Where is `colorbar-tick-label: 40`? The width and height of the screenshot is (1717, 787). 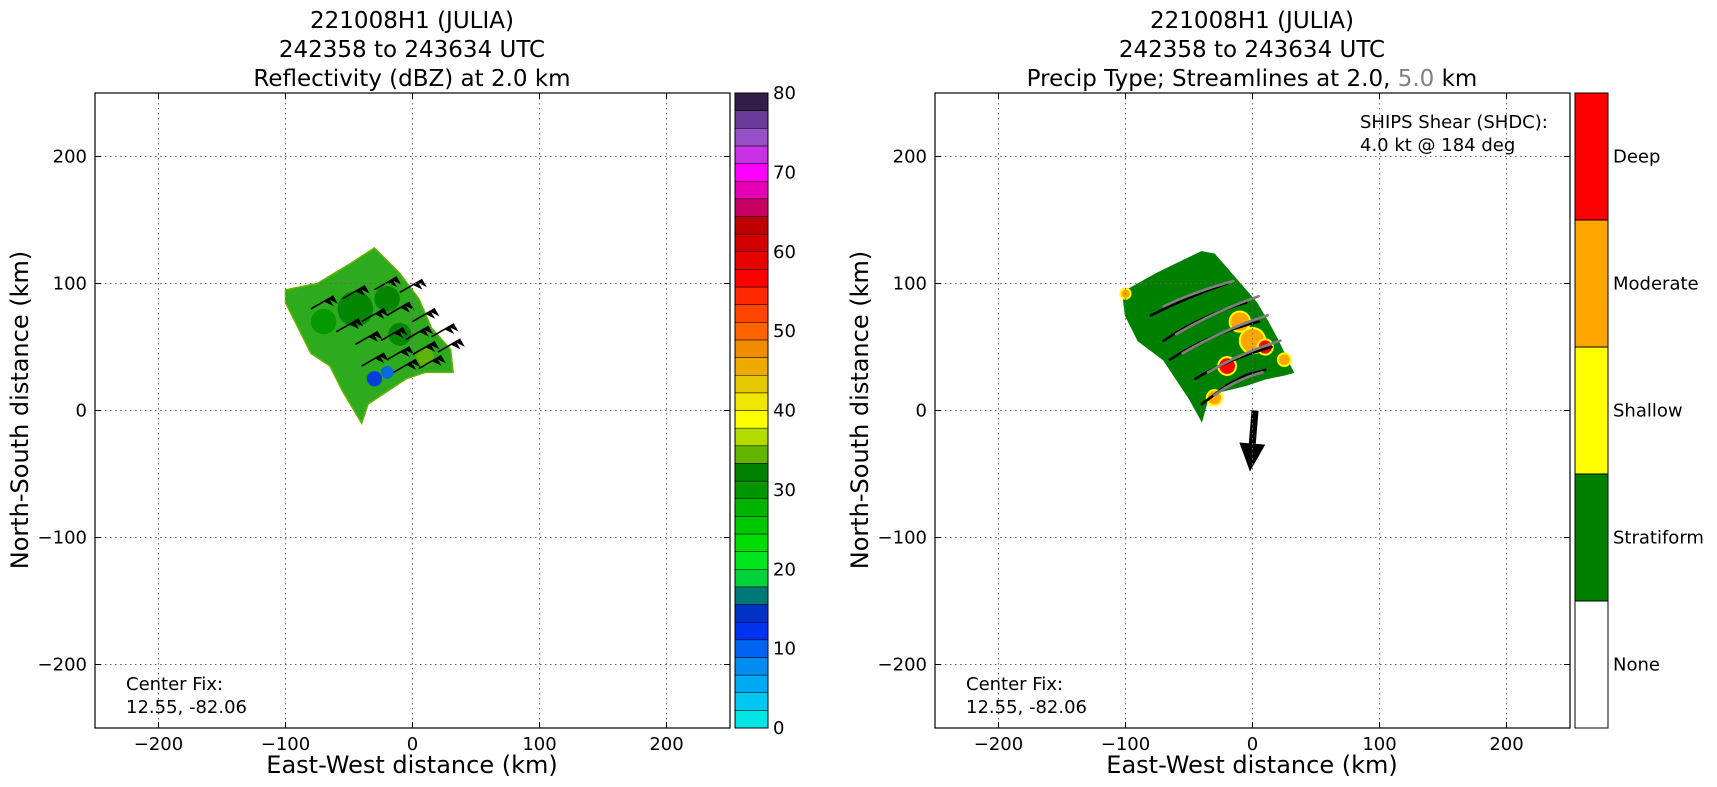 colorbar-tick-label: 40 is located at coordinates (784, 411).